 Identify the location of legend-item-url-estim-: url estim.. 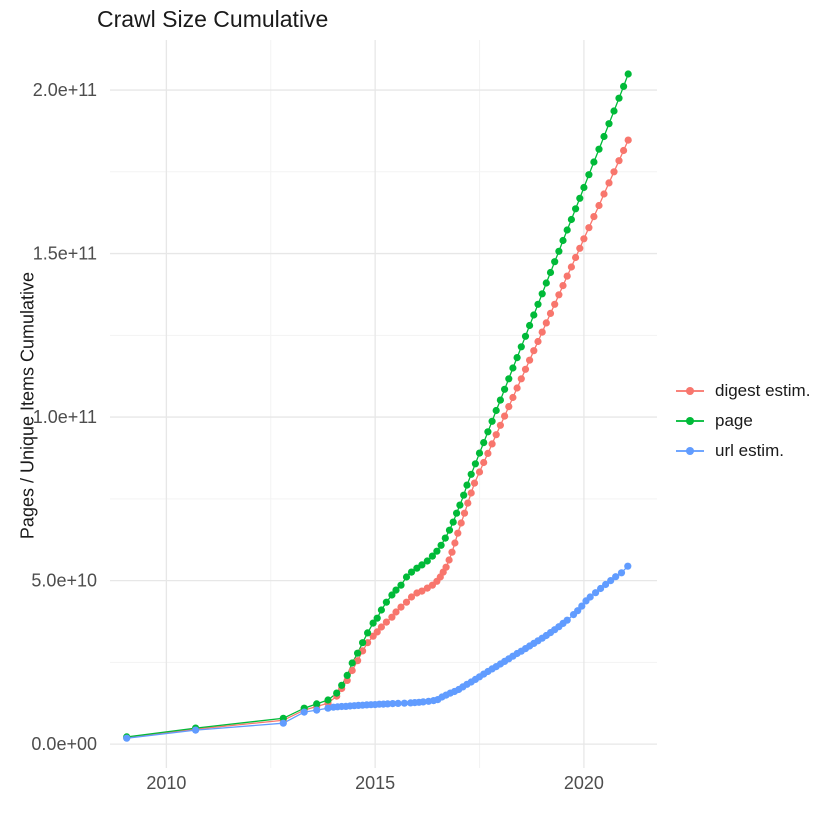
(743, 450).